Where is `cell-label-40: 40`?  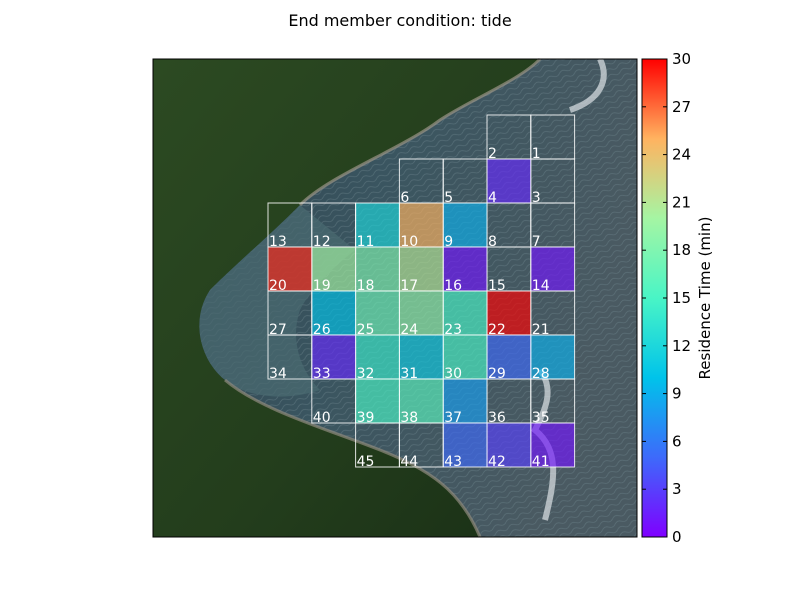 cell-label-40: 40 is located at coordinates (322, 418).